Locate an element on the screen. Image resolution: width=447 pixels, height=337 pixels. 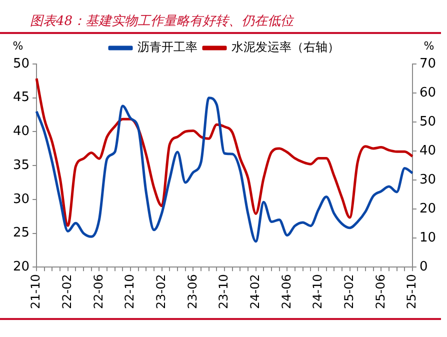
x-tick-label: 25-06 is located at coordinates (380, 292).